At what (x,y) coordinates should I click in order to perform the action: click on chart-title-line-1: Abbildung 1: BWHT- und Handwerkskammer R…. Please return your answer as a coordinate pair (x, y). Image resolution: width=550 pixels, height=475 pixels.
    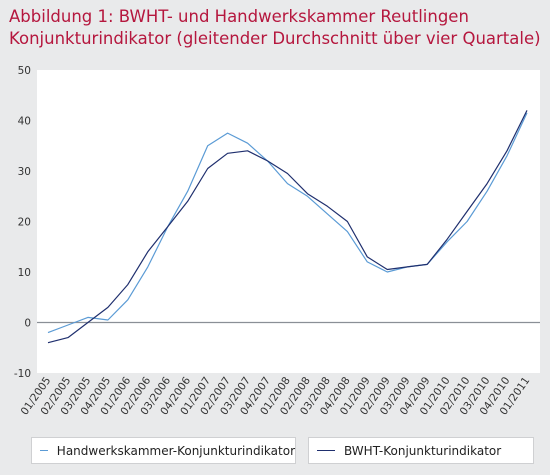
    Looking at the image, I should click on (239, 16).